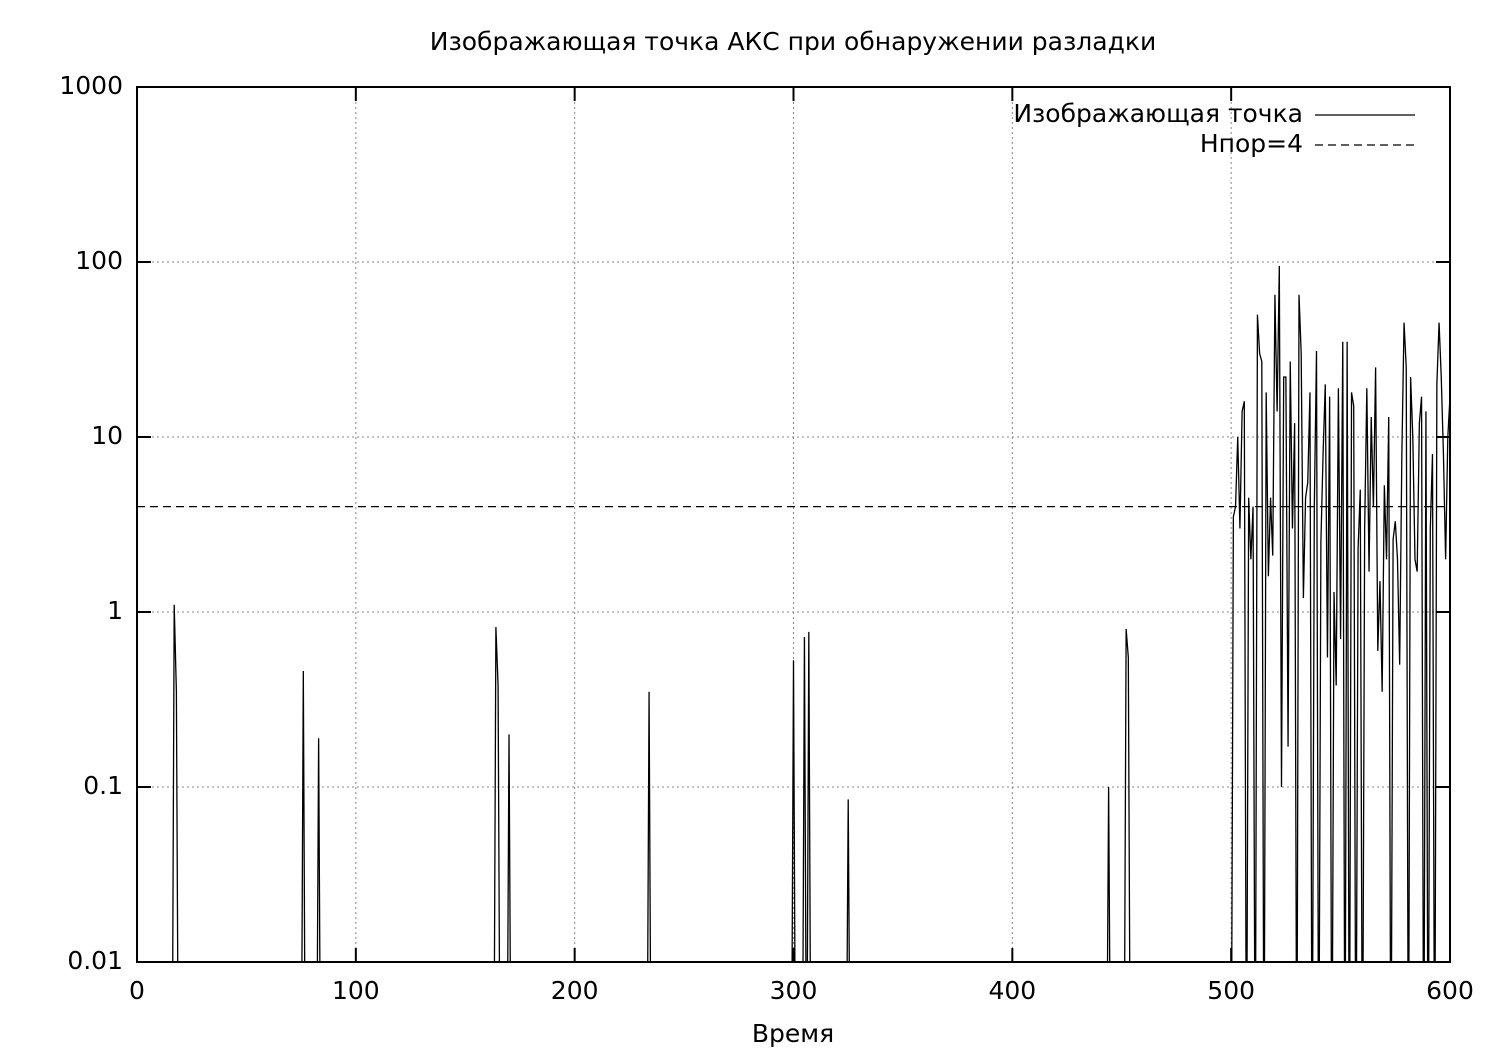  I want to click on x-tick-label: 100, so click(356, 990).